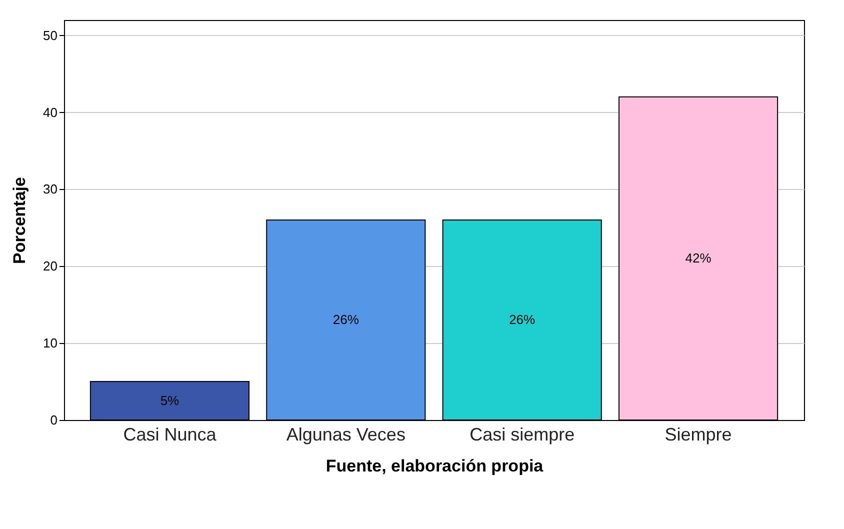 This screenshot has width=844, height=529. I want to click on data-label: 5%, so click(170, 400).